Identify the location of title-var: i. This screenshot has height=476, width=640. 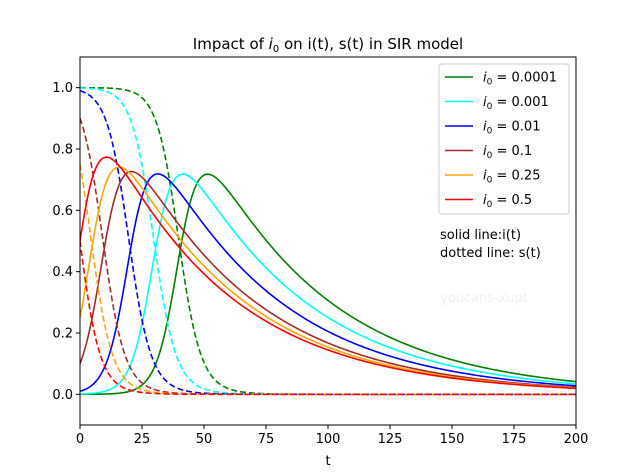
(271, 44).